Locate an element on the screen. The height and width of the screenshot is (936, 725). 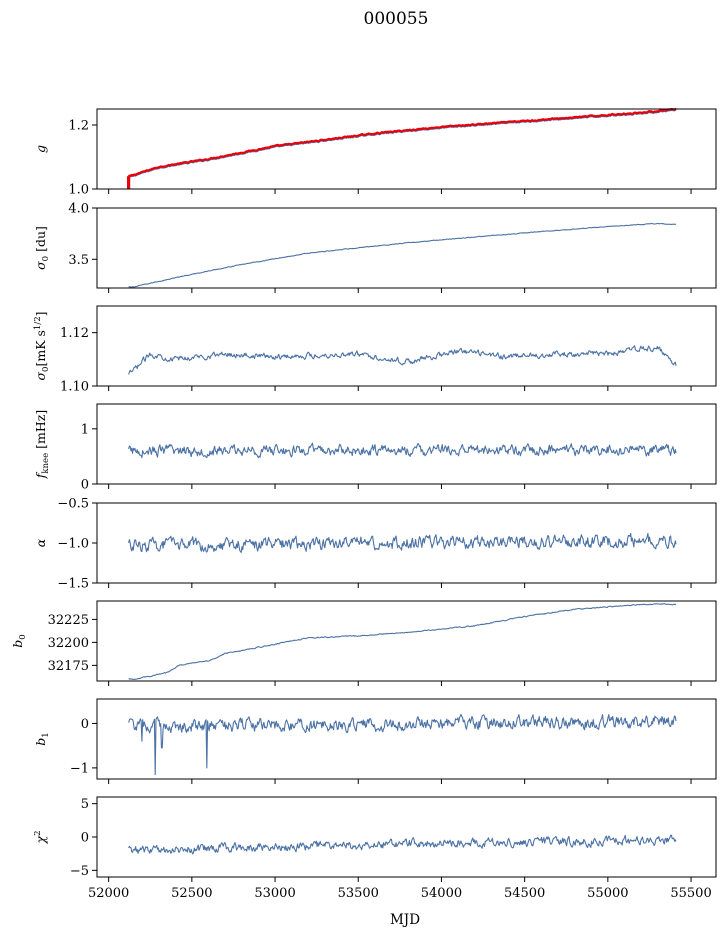
ylabel-chi2: χ2 is located at coordinates (40, 838).